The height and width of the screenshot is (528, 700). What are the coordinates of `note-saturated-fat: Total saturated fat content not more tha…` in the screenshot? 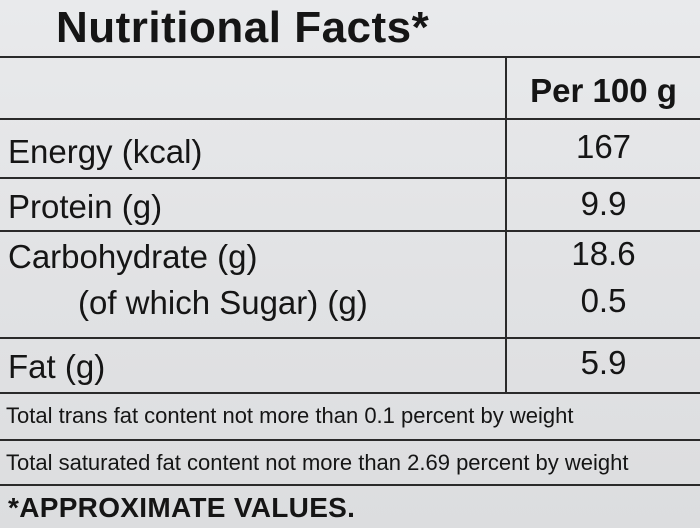 It's located at (317, 462).